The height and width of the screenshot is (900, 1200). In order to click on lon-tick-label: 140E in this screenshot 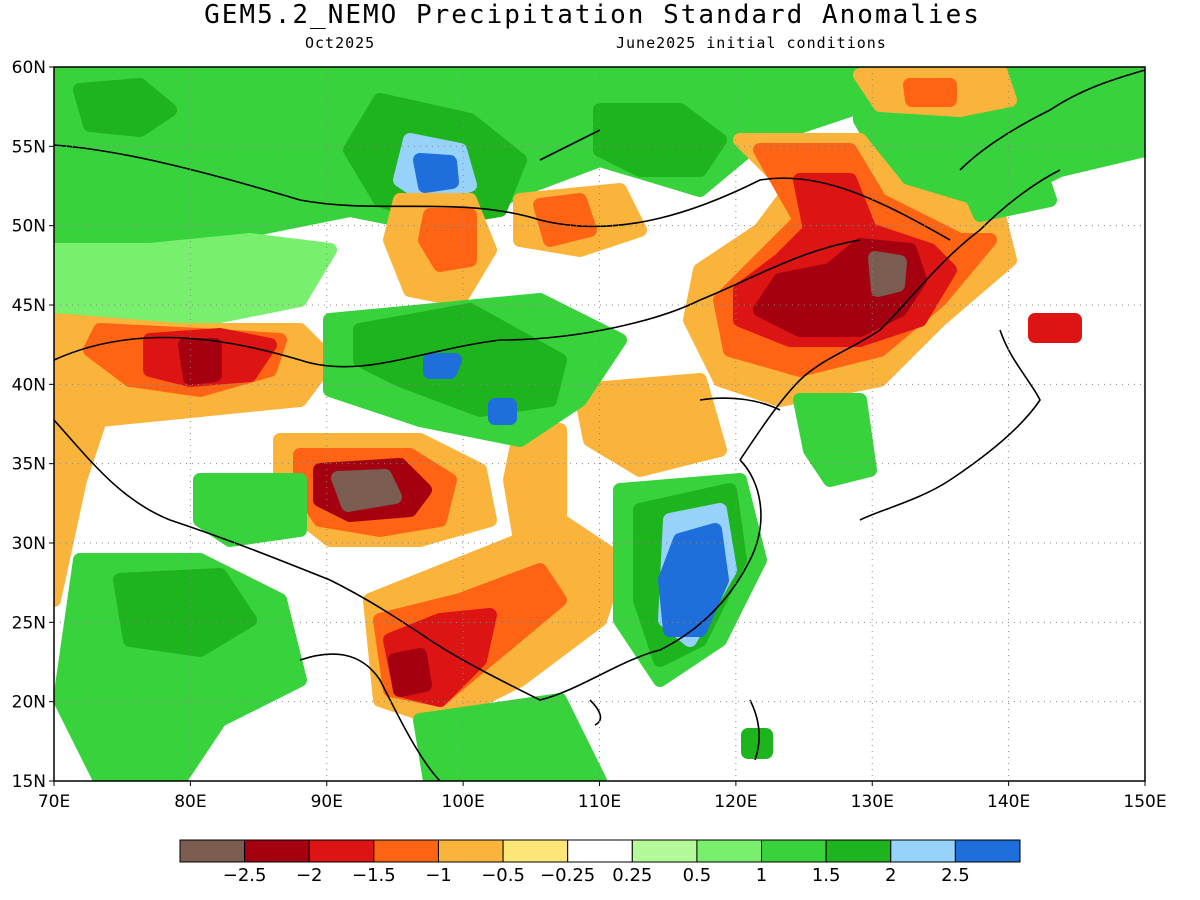, I will do `click(1008, 802)`.